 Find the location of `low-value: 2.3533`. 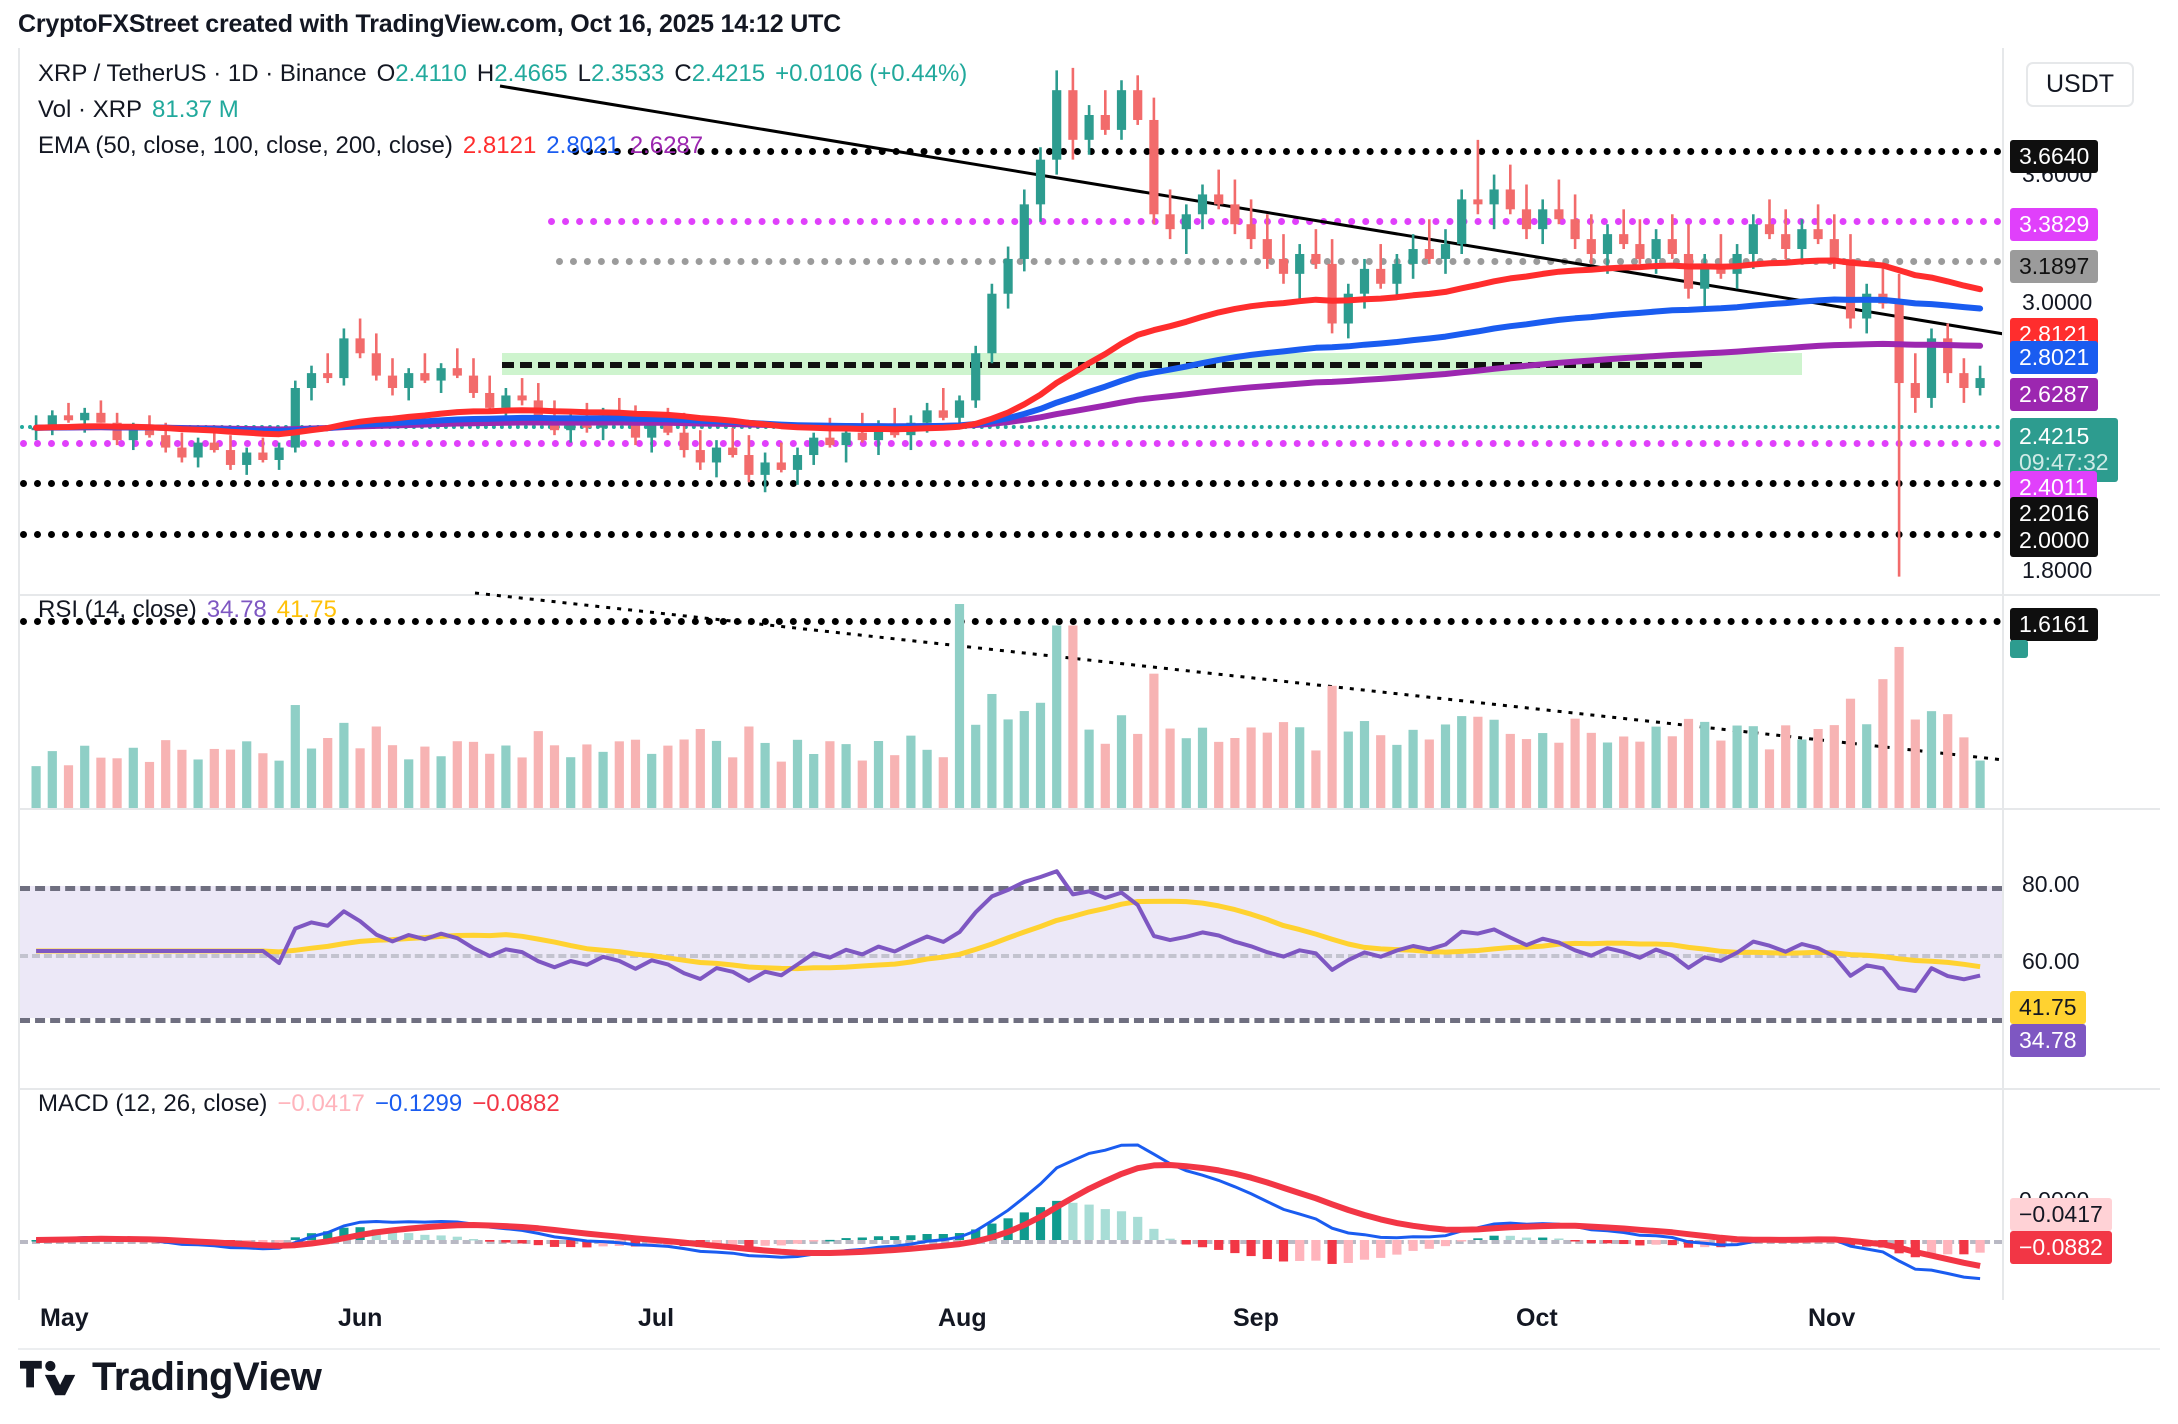

low-value: 2.3533 is located at coordinates (628, 73).